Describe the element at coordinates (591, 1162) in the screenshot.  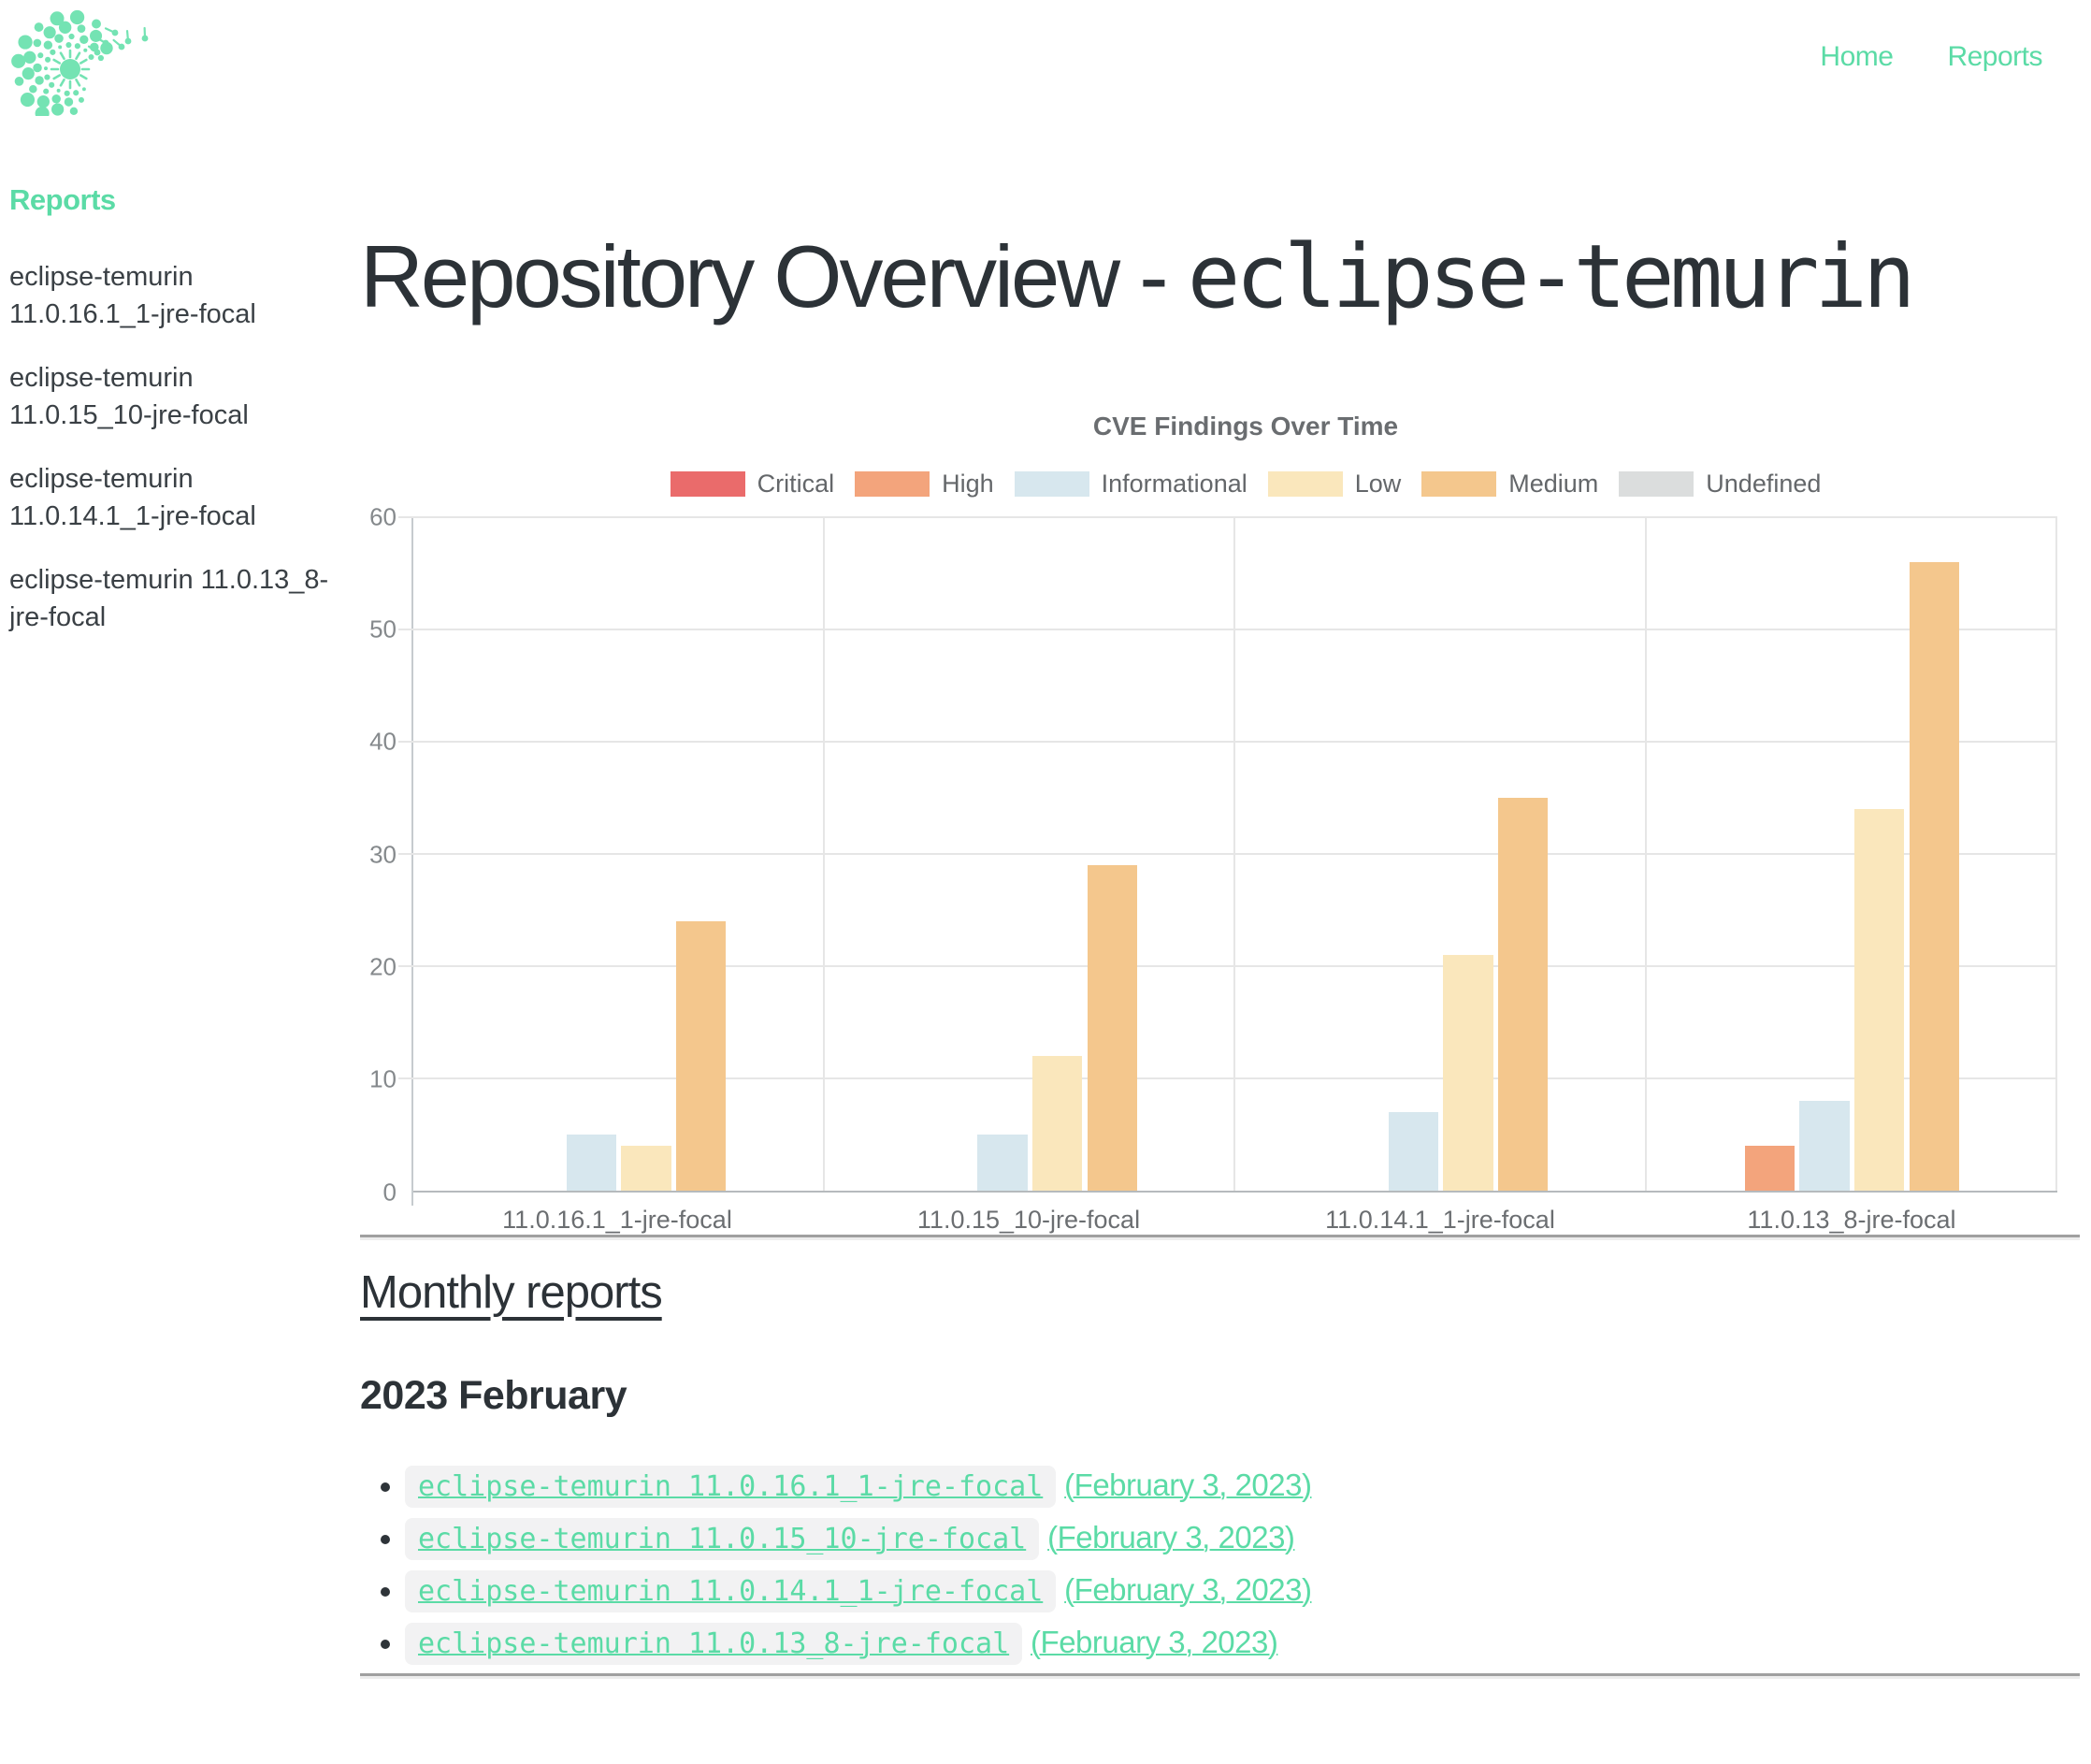
I see `bar-informational-11.0.16.1_1-jre-focal` at that location.